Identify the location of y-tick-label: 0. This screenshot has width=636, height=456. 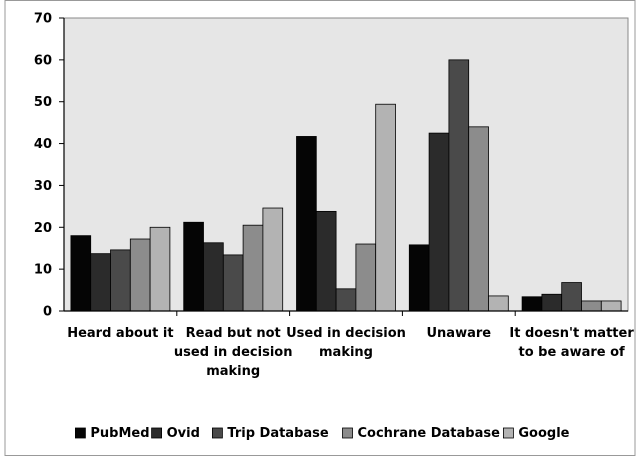
(47, 312).